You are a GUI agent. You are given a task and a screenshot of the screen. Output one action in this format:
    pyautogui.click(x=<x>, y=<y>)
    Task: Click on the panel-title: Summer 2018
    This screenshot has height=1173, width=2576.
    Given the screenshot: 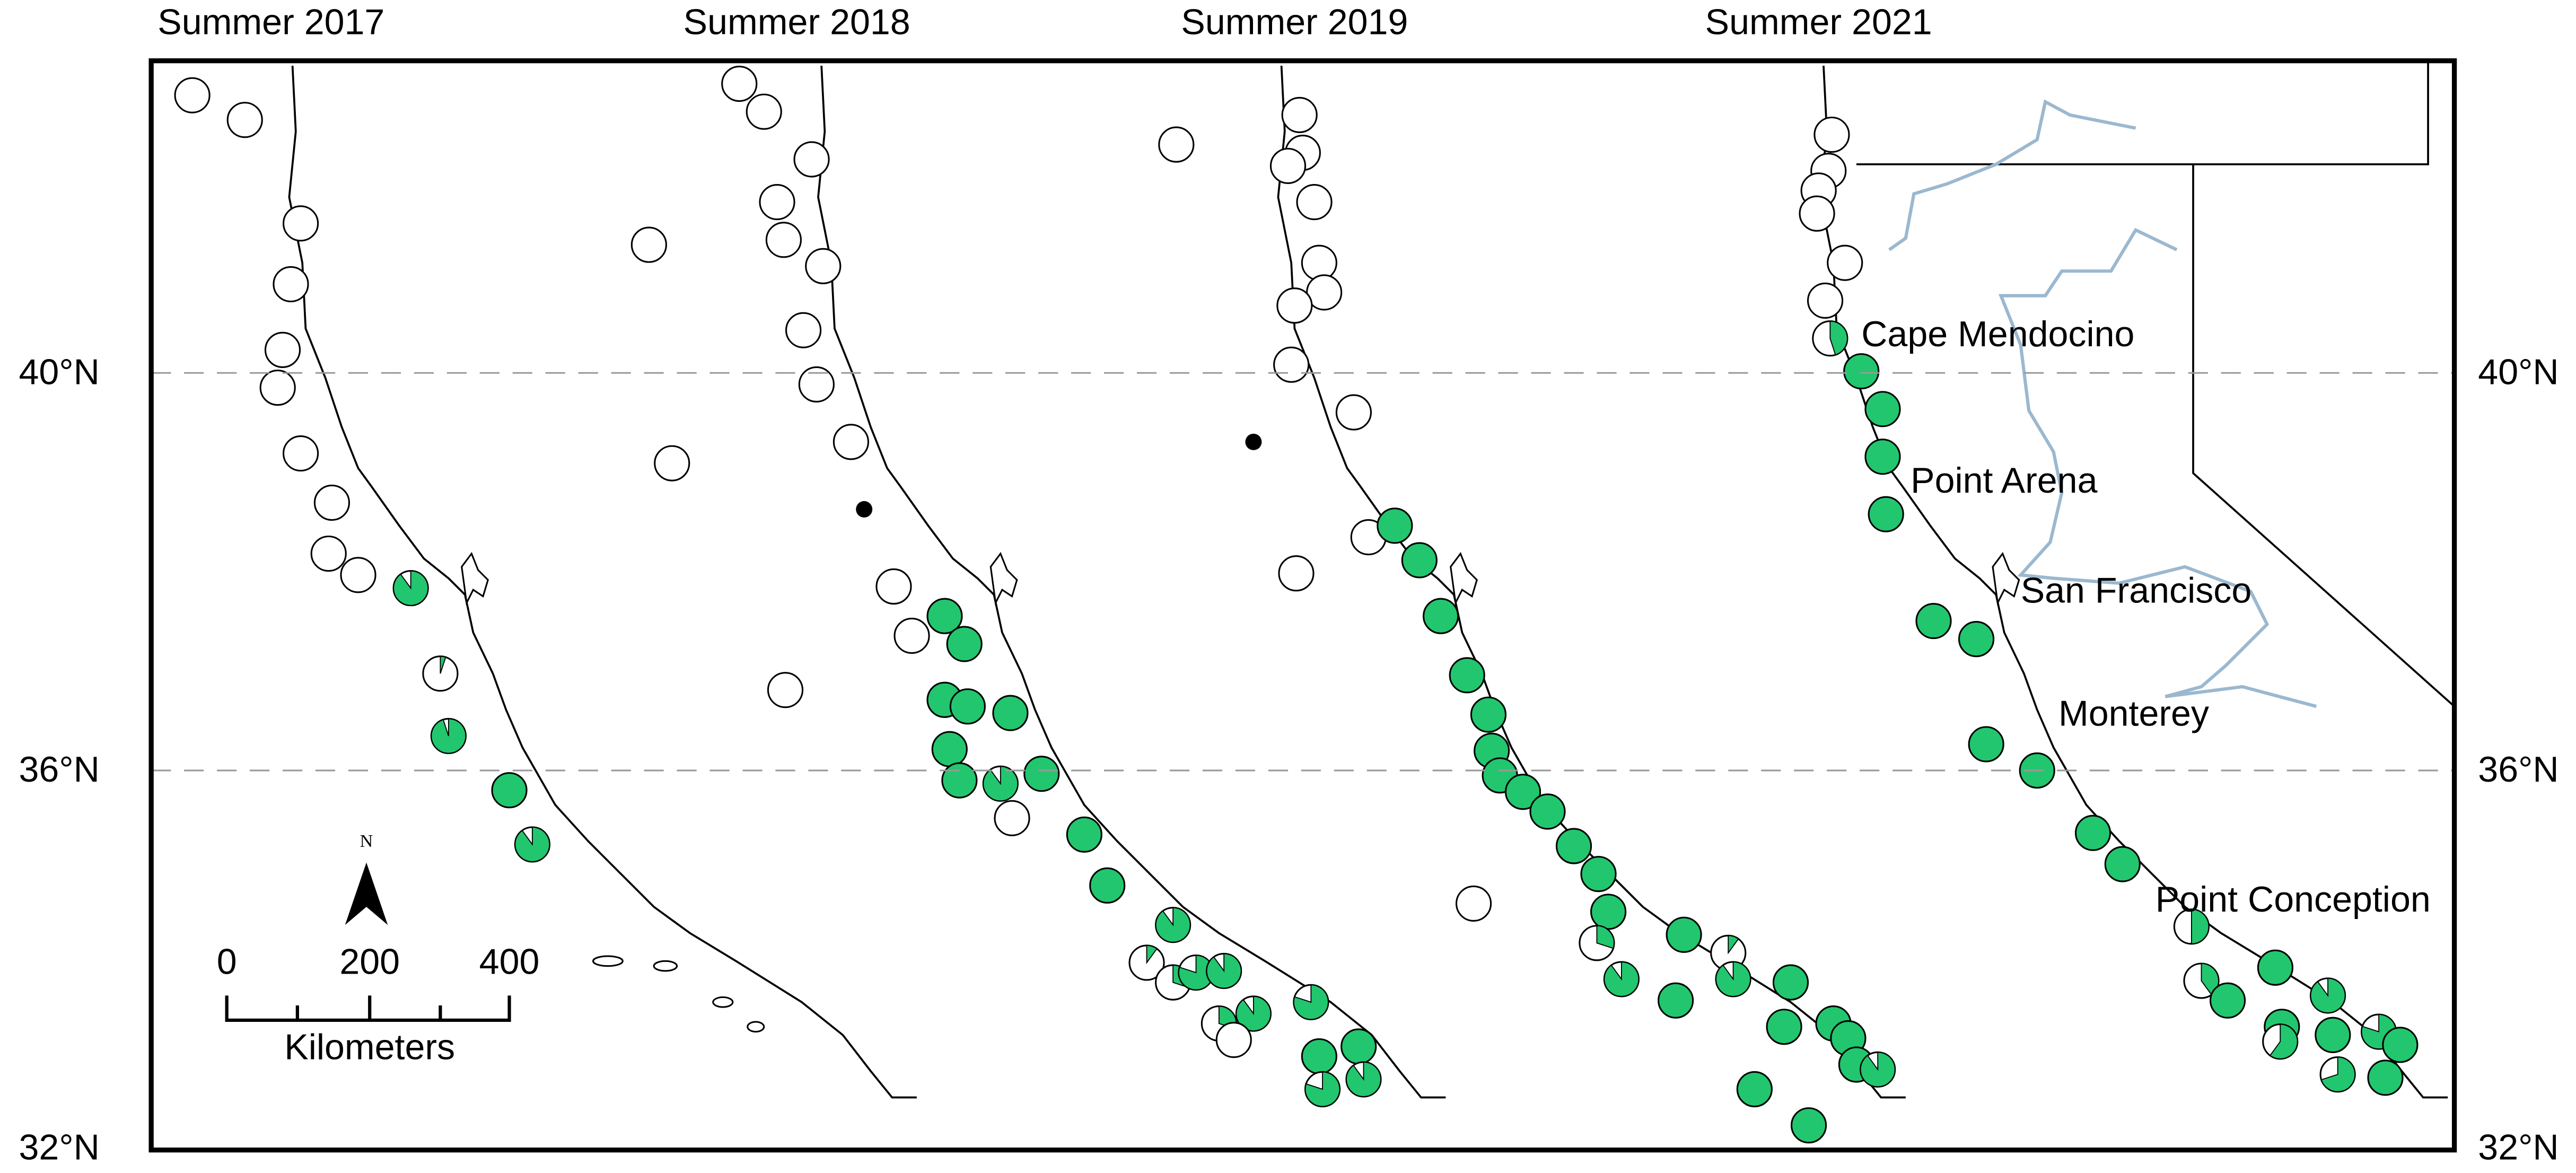 What is the action you would take?
    pyautogui.click(x=797, y=22)
    